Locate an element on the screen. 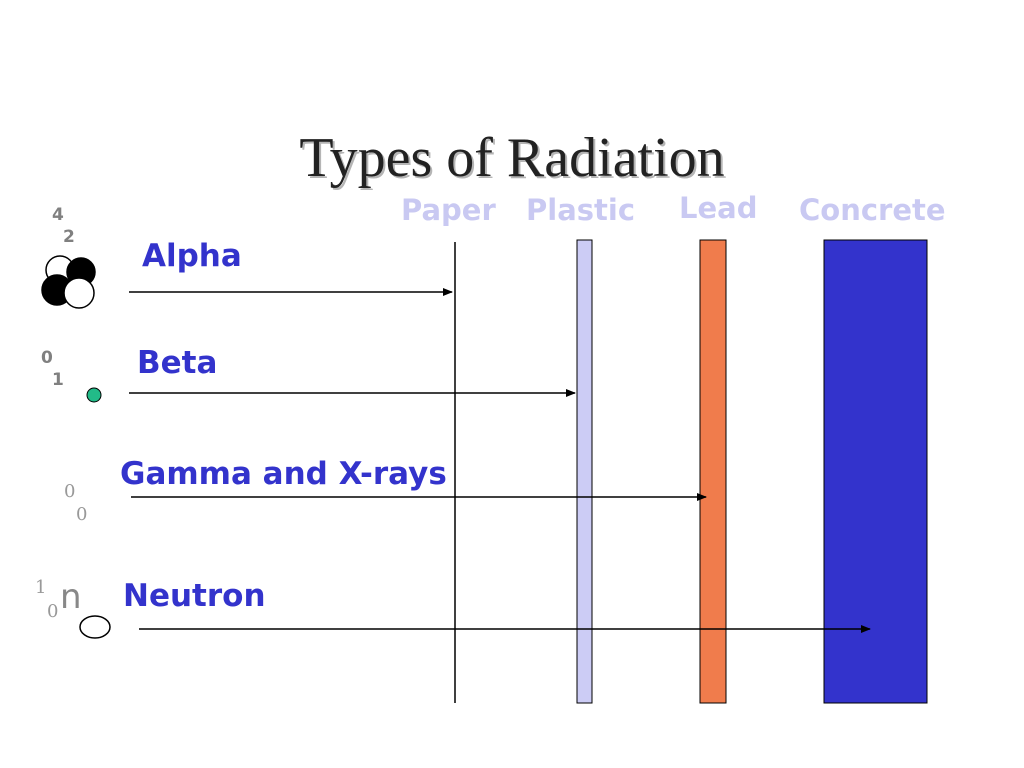  beta-charge-number: 1 is located at coordinates (58, 380).